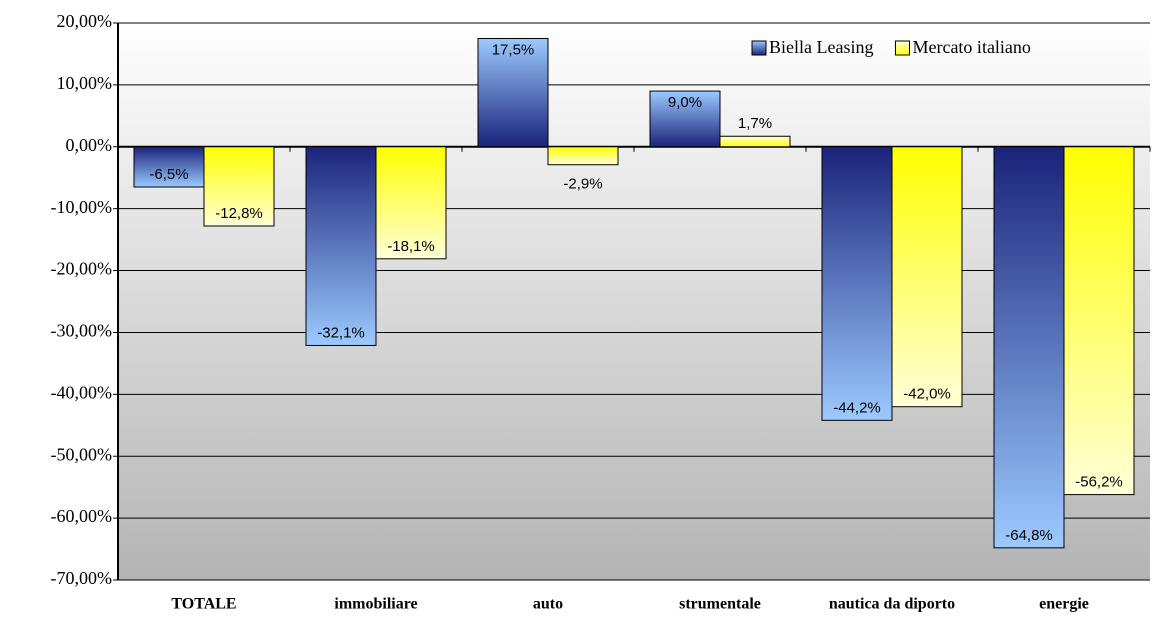 This screenshot has height=617, width=1155. What do you see at coordinates (892, 604) in the screenshot?
I see `x-tick-label: nautica da diporto` at bounding box center [892, 604].